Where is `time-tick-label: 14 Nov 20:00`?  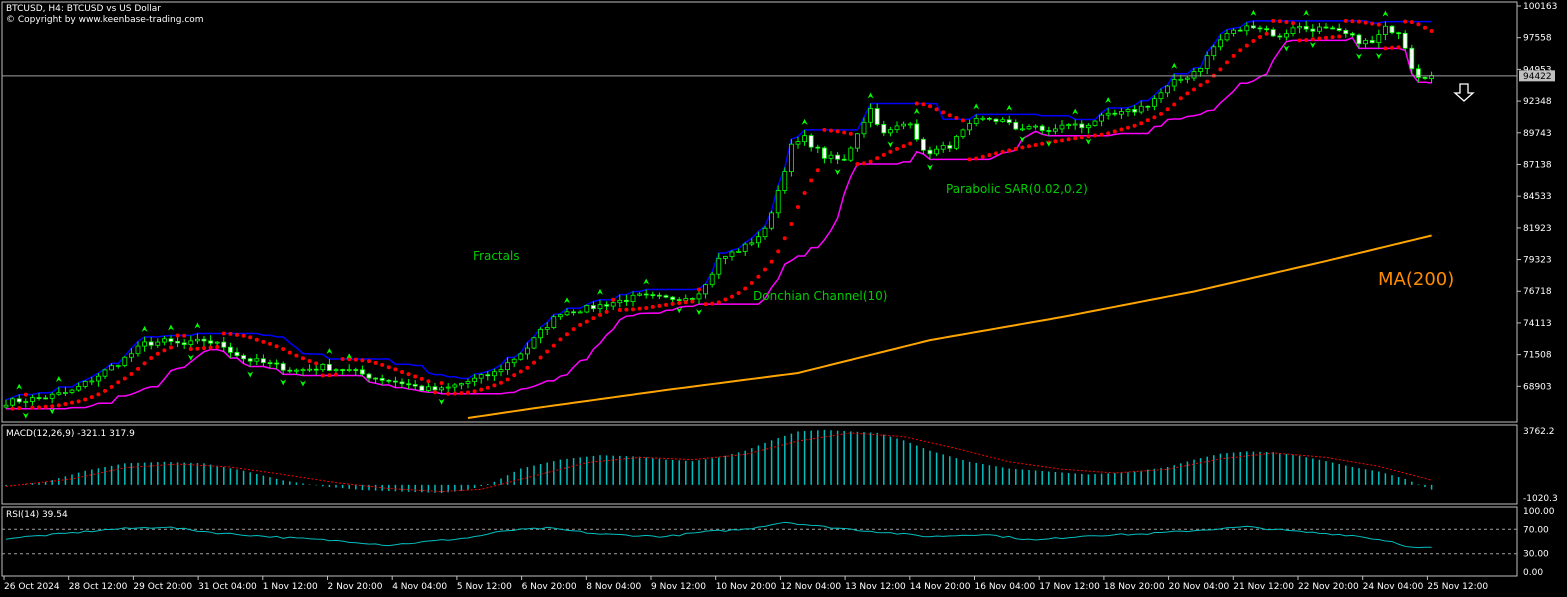
time-tick-label: 14 Nov 20:00 is located at coordinates (940, 587).